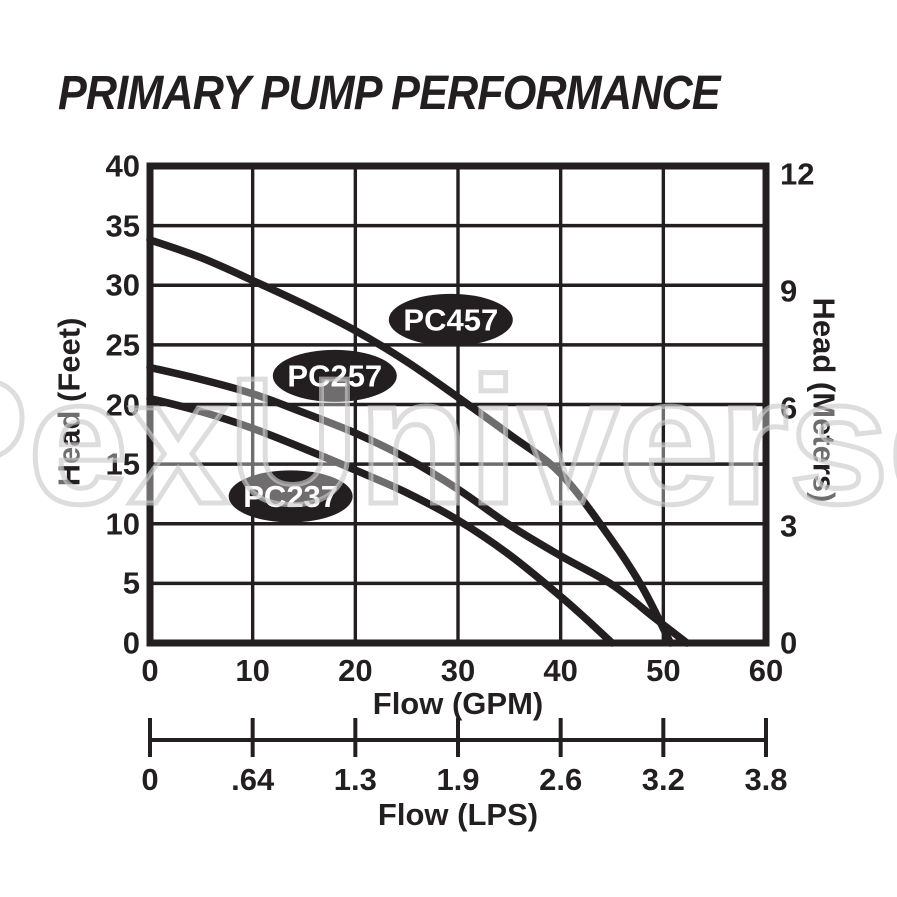 The height and width of the screenshot is (897, 897). What do you see at coordinates (150, 670) in the screenshot?
I see `x-tick-gpm: 0` at bounding box center [150, 670].